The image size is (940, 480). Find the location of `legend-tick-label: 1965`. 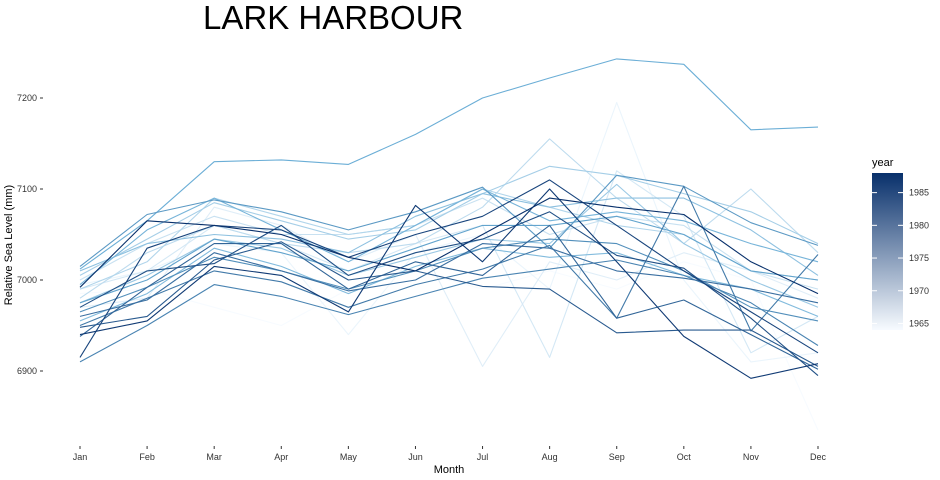

legend-tick-label: 1965 is located at coordinates (919, 323).